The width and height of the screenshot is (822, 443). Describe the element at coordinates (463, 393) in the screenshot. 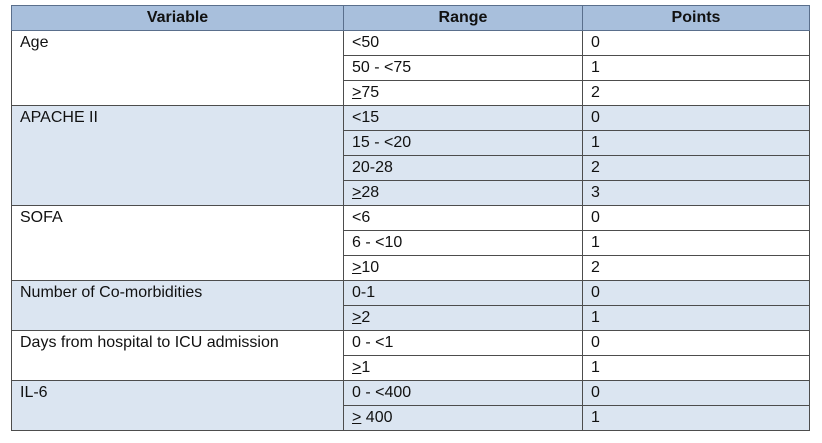

I see `range-cell: 0 - <400` at that location.